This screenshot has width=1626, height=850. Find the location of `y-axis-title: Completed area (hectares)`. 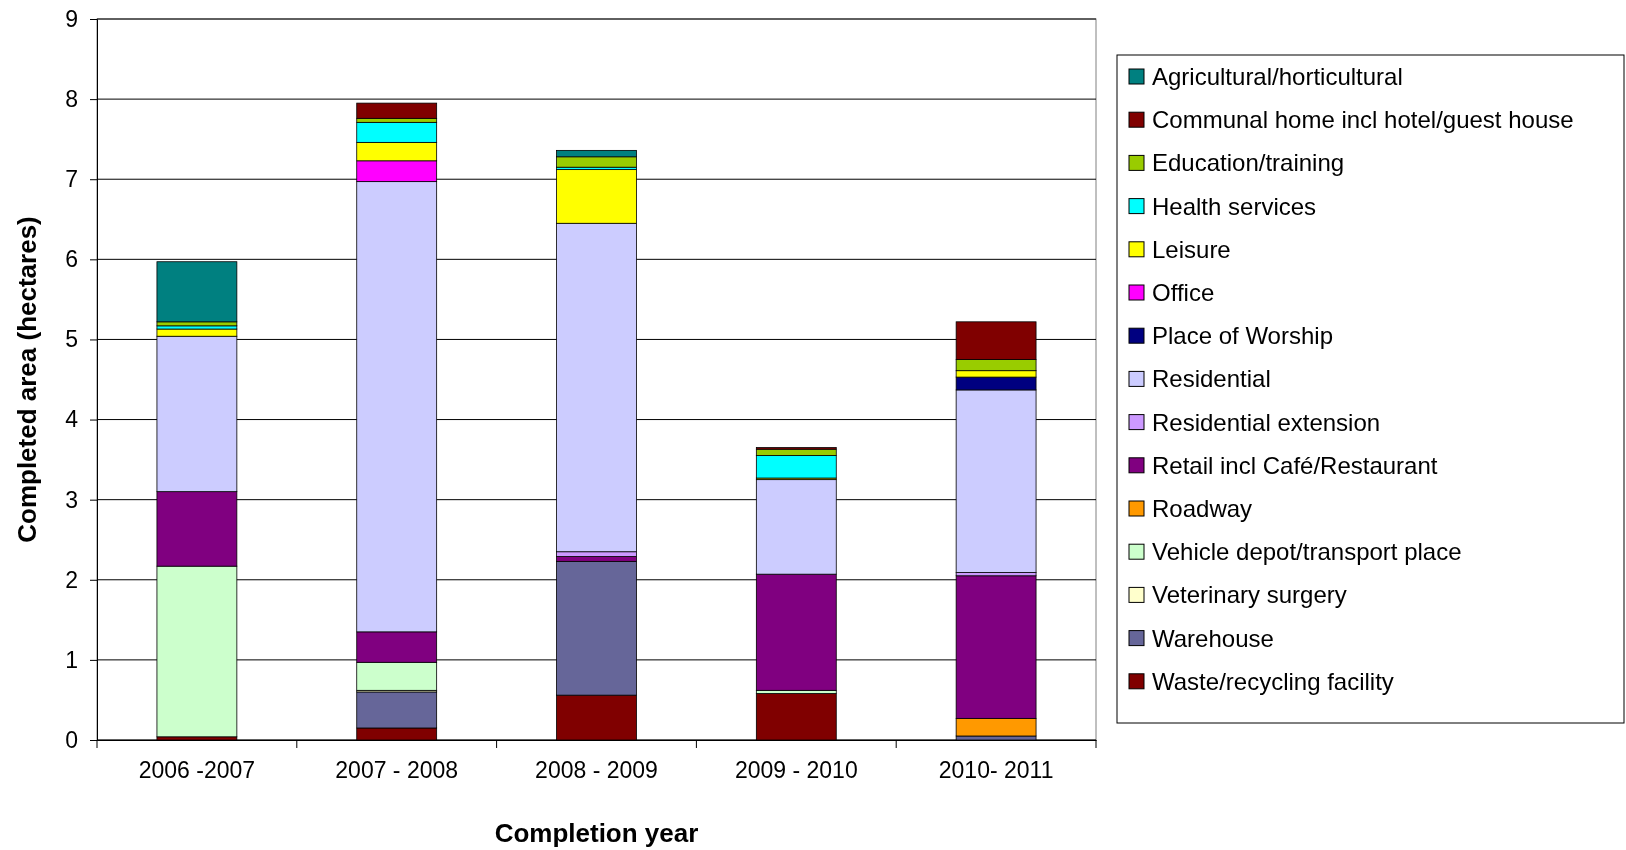

y-axis-title: Completed area (hectares) is located at coordinates (27, 379).